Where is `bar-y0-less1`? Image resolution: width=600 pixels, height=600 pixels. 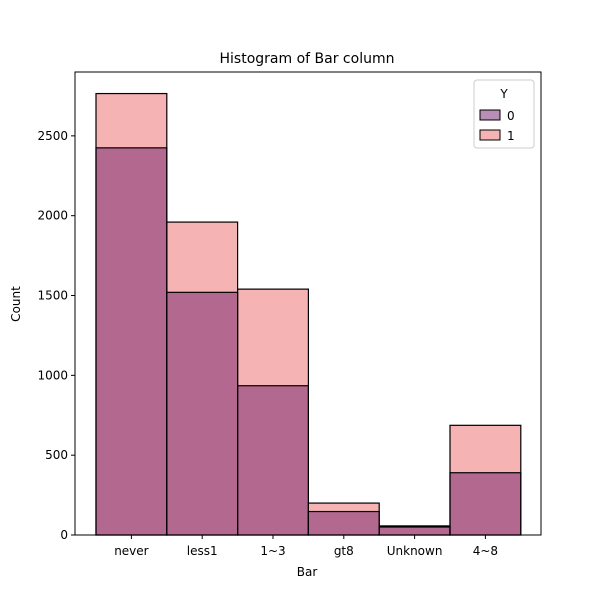 bar-y0-less1 is located at coordinates (202, 413).